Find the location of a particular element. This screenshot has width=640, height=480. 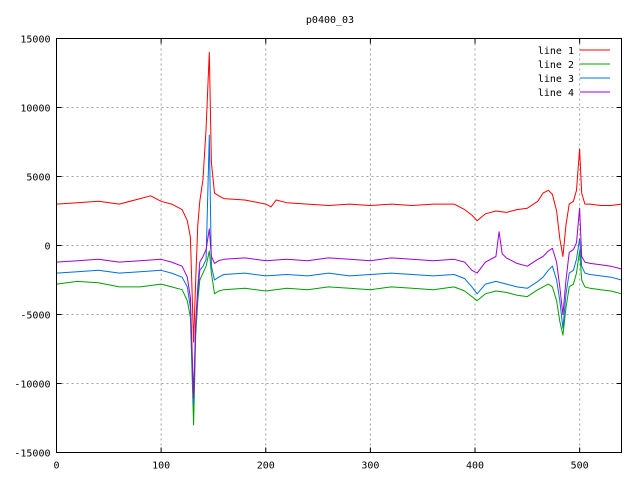

y-tick-label: 10000 is located at coordinates (35, 109).